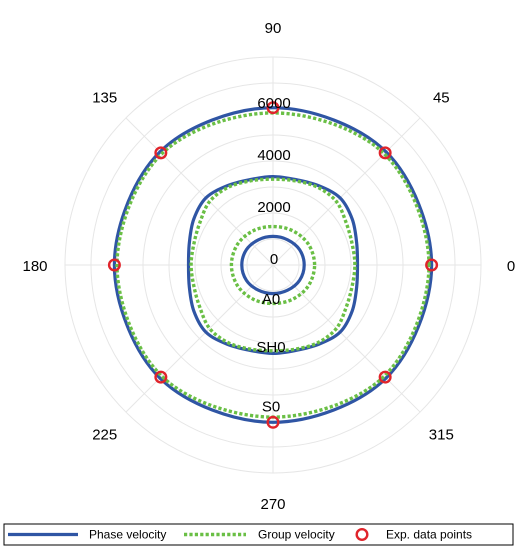  What do you see at coordinates (271, 407) in the screenshot?
I see `mode-label-s0: S0` at bounding box center [271, 407].